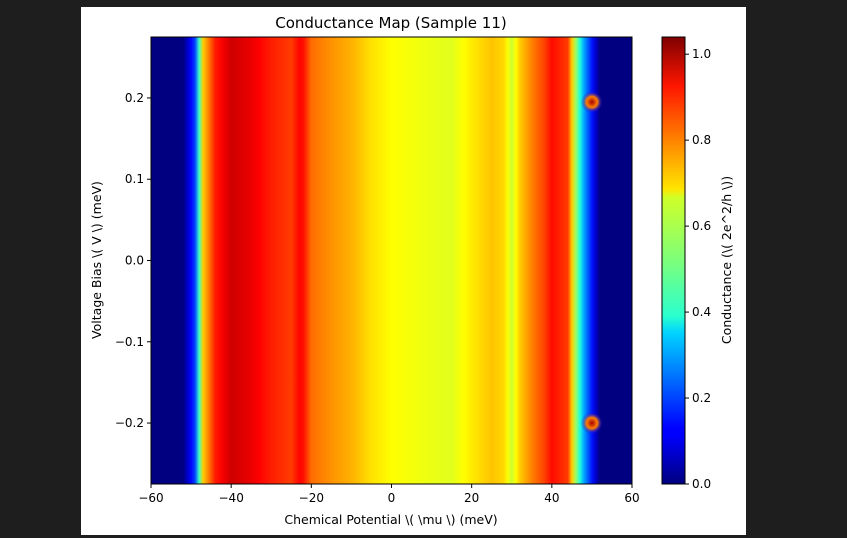 This screenshot has width=847, height=538. What do you see at coordinates (701, 398) in the screenshot?
I see `colorbar-tick-label: 0.2` at bounding box center [701, 398].